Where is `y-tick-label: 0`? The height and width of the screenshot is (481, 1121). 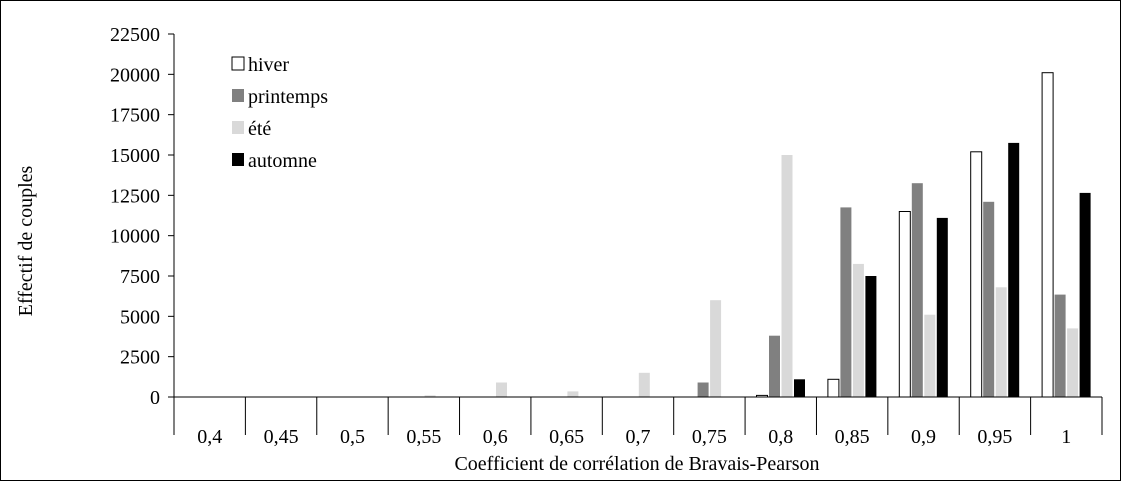 y-tick-label: 0 is located at coordinates (155, 398).